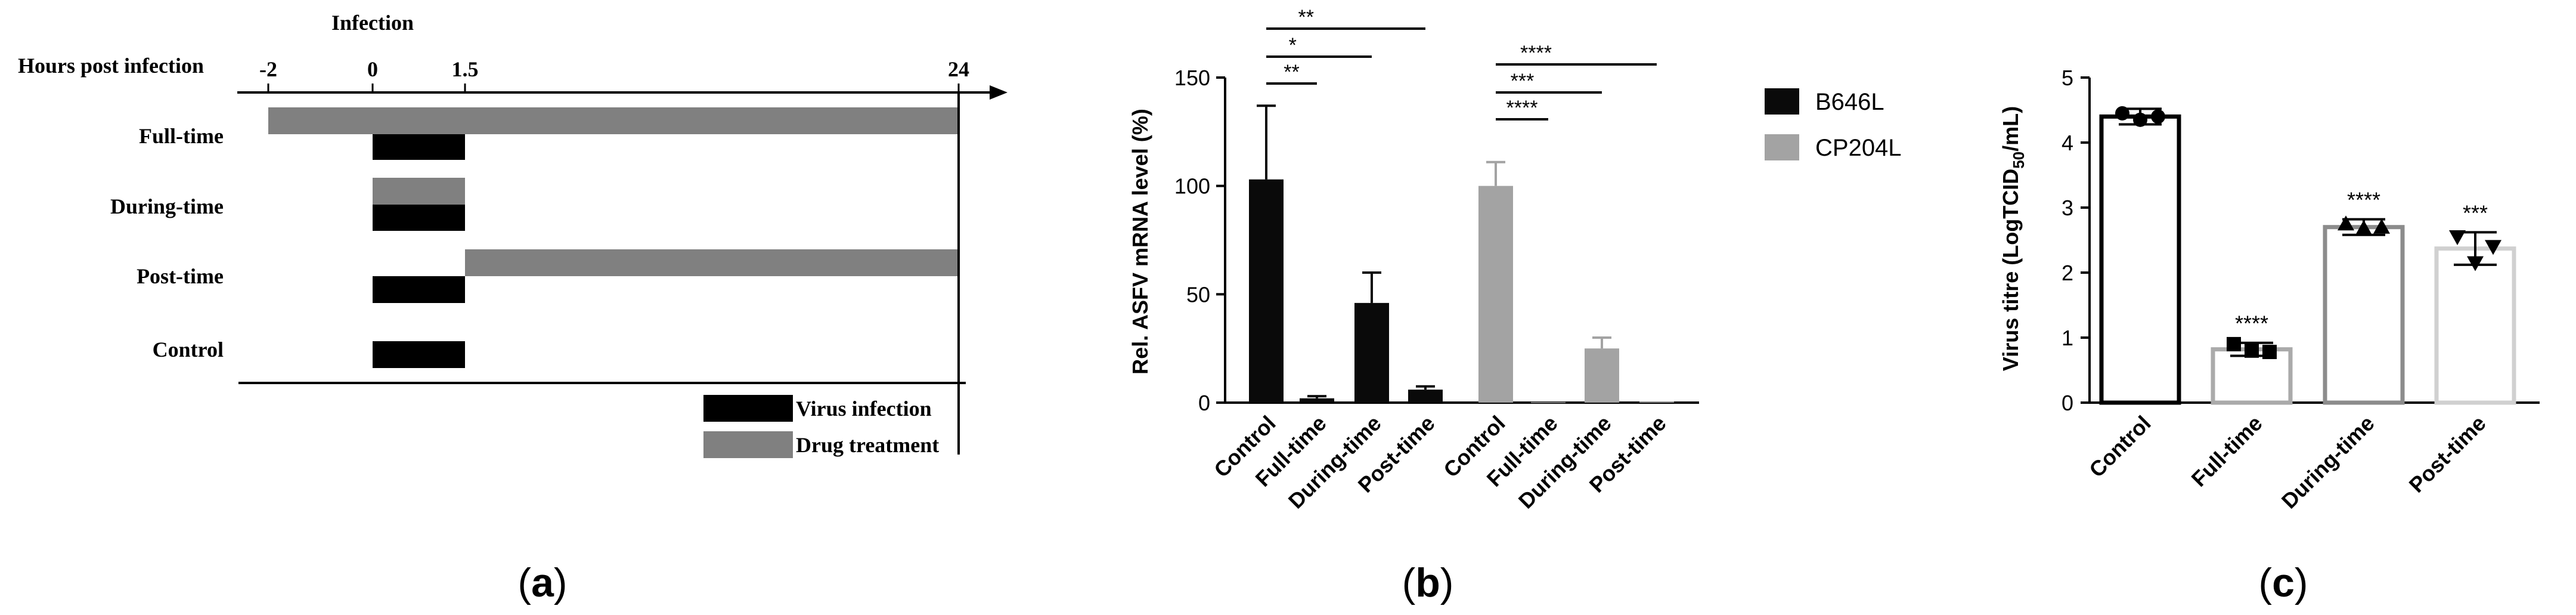 Image resolution: width=2576 pixels, height=615 pixels. I want to click on panel-c-ytick-label: 3, so click(2067, 208).